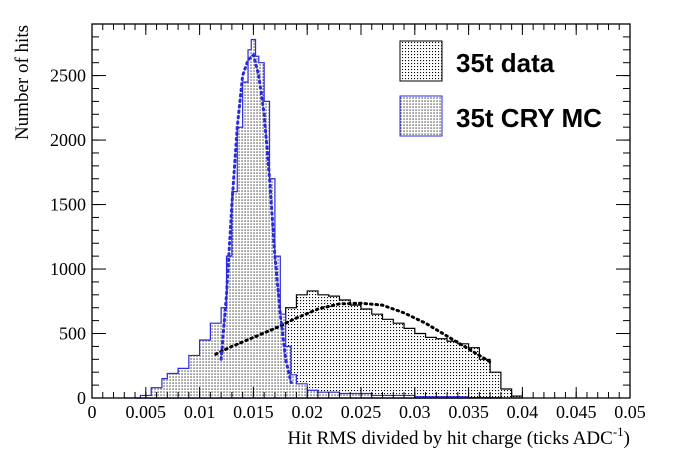 This screenshot has width=698, height=475. I want to click on fit-curve-35t-data, so click(353, 332).